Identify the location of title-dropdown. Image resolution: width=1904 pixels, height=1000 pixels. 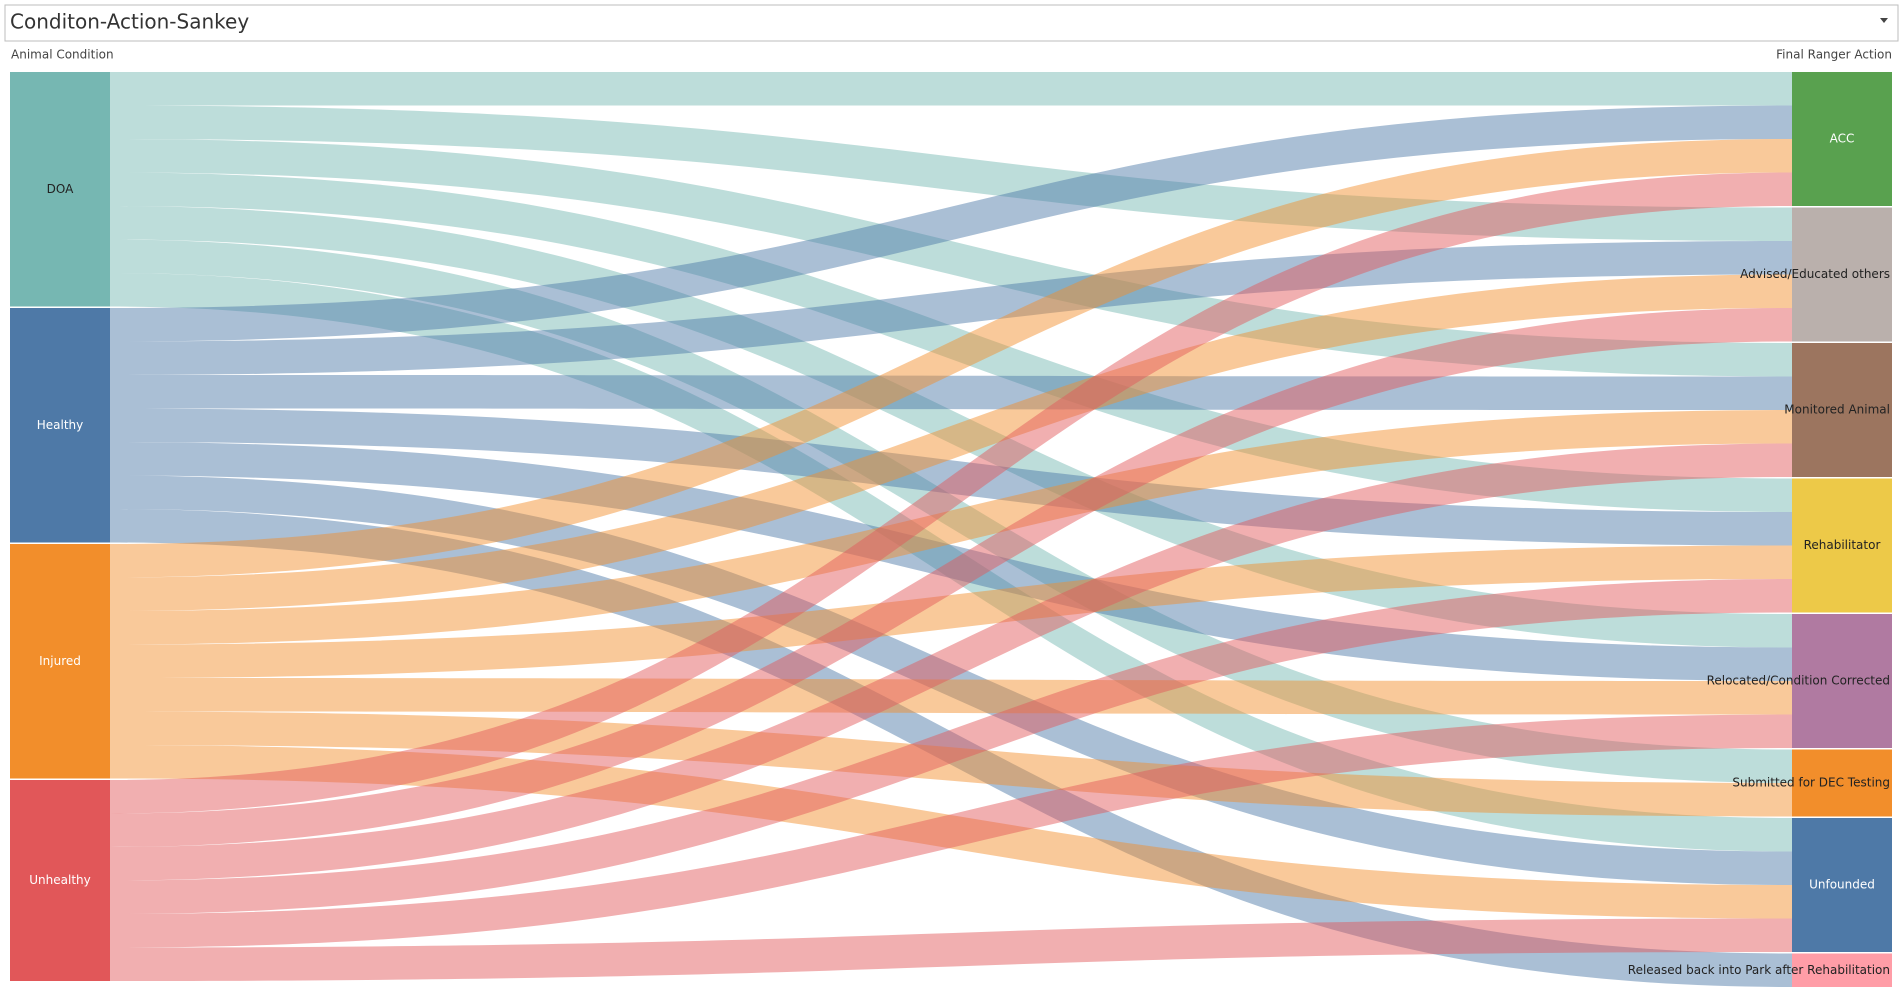
(951, 23).